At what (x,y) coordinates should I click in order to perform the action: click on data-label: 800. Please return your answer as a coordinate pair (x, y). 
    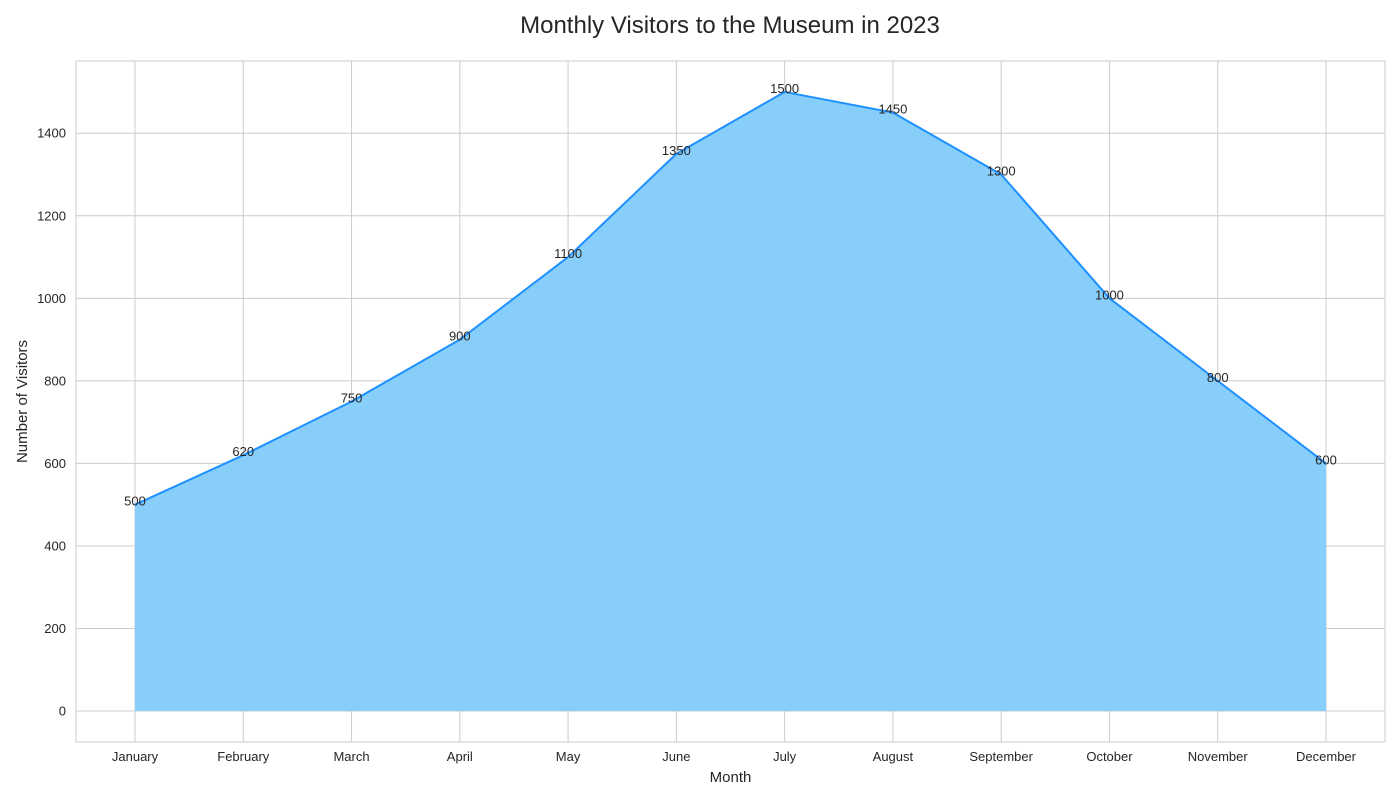
    Looking at the image, I should click on (1218, 377).